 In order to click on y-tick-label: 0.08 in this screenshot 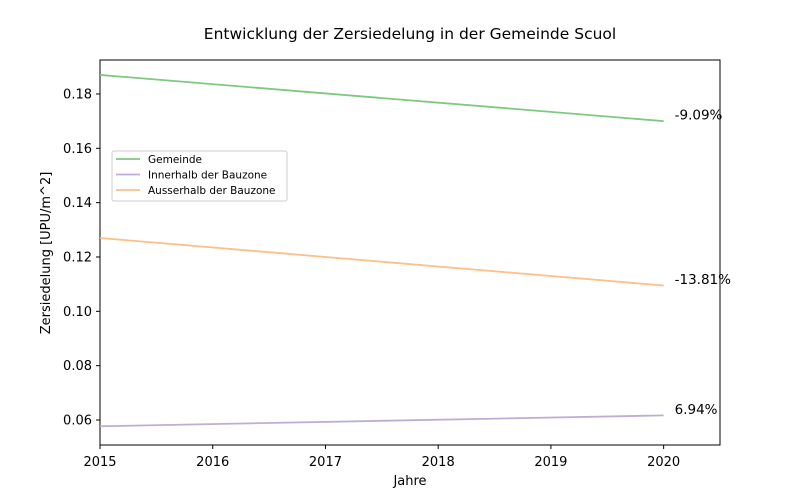, I will do `click(77, 366)`.